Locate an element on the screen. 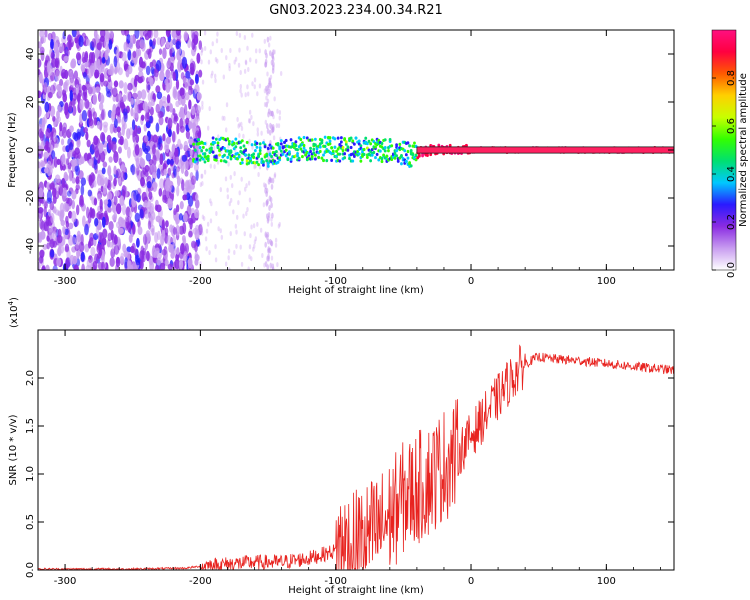 The image size is (750, 600). x-tick-label: -200 is located at coordinates (200, 581).